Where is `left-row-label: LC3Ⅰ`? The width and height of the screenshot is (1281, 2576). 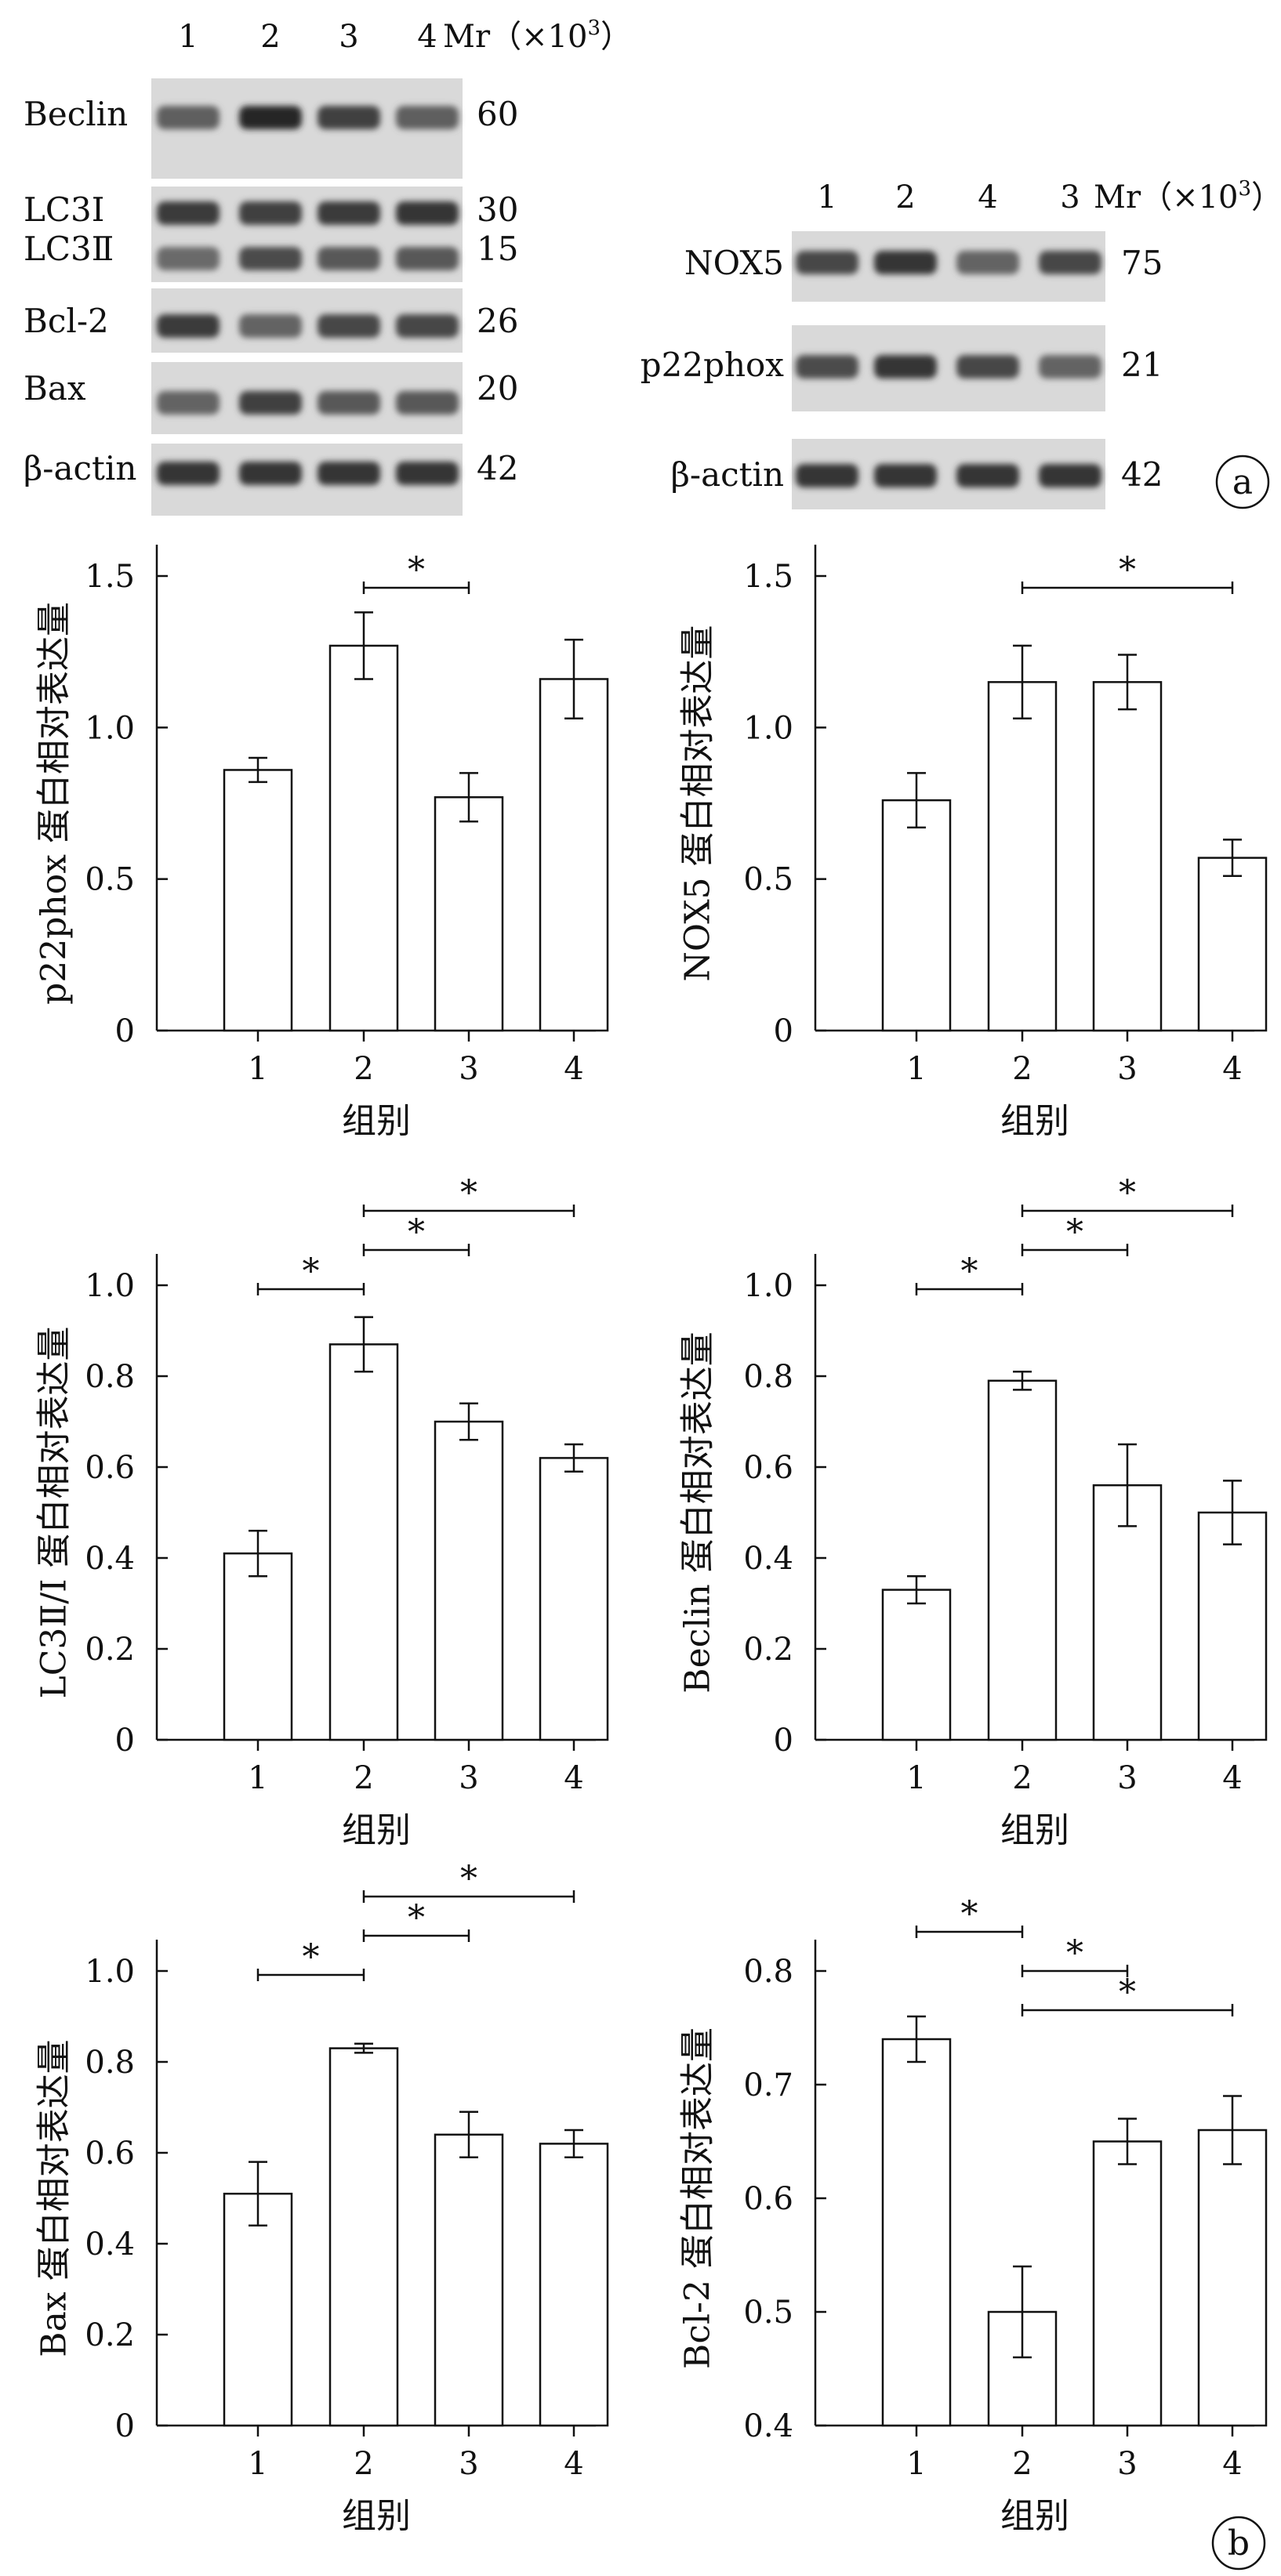 left-row-label: LC3Ⅰ is located at coordinates (64, 209).